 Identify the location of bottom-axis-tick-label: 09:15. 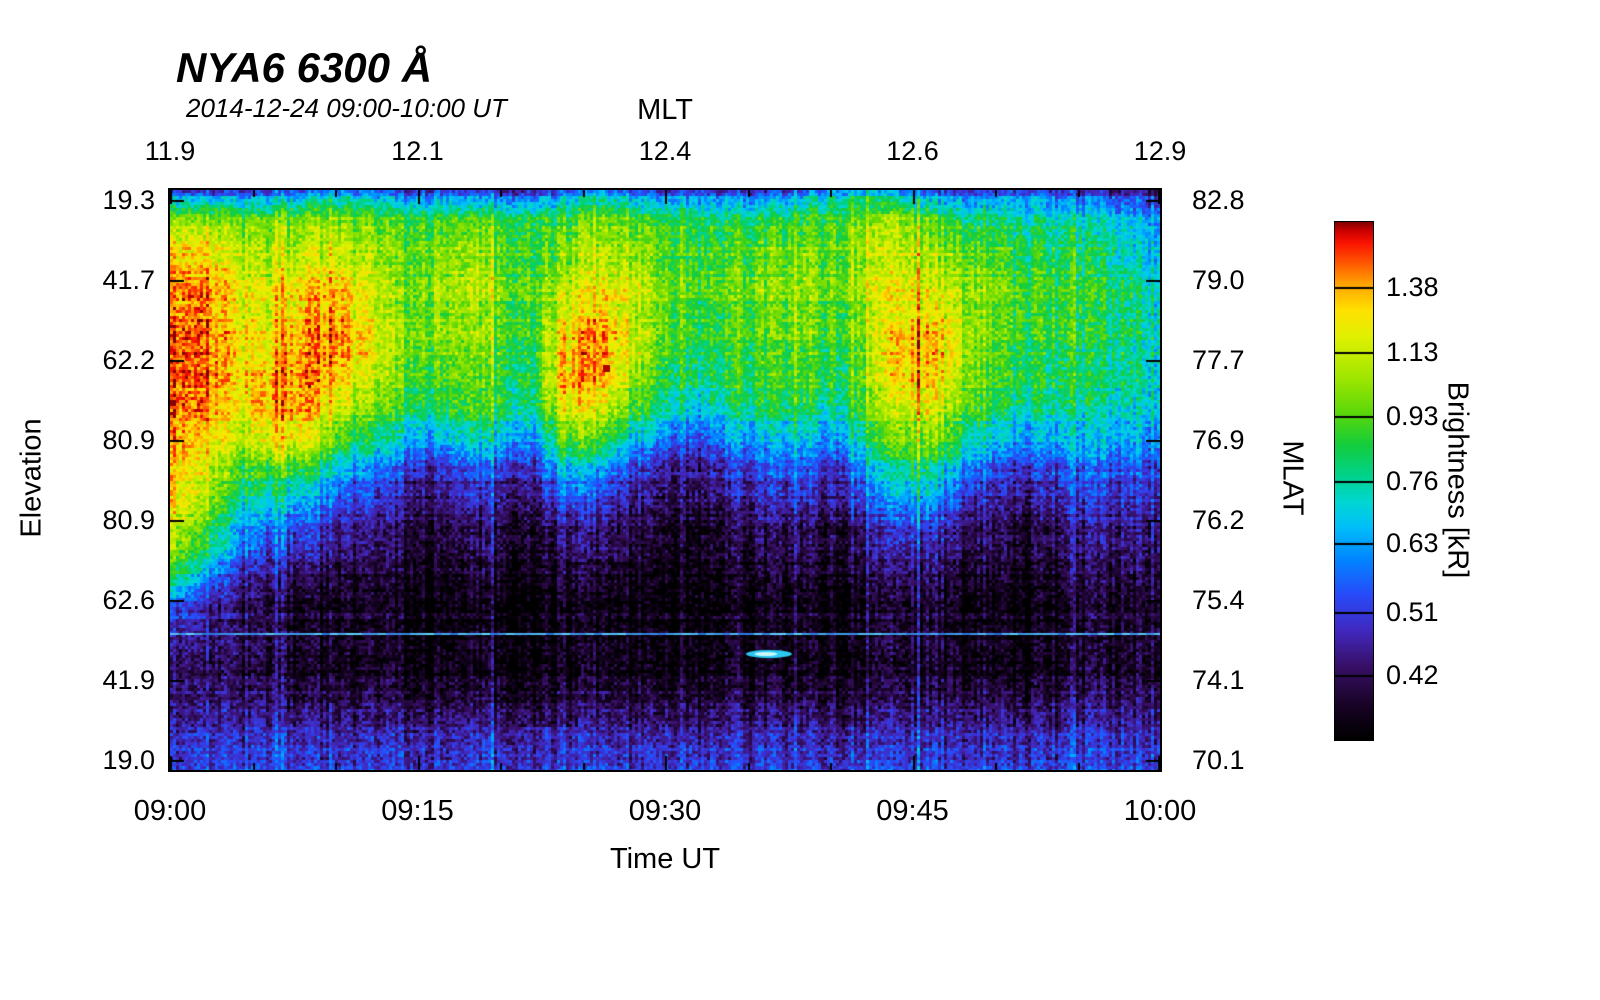
(417, 811).